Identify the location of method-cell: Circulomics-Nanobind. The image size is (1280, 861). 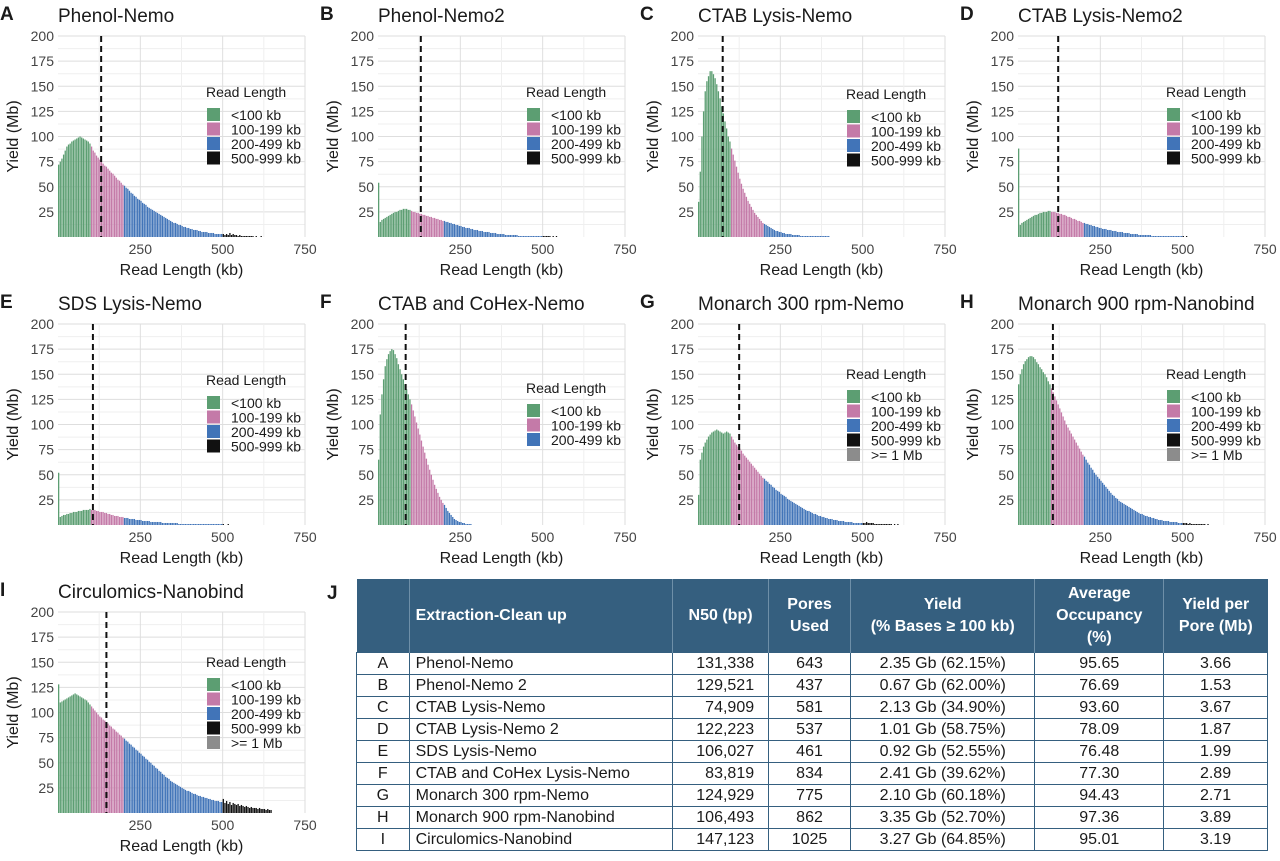
(540, 839).